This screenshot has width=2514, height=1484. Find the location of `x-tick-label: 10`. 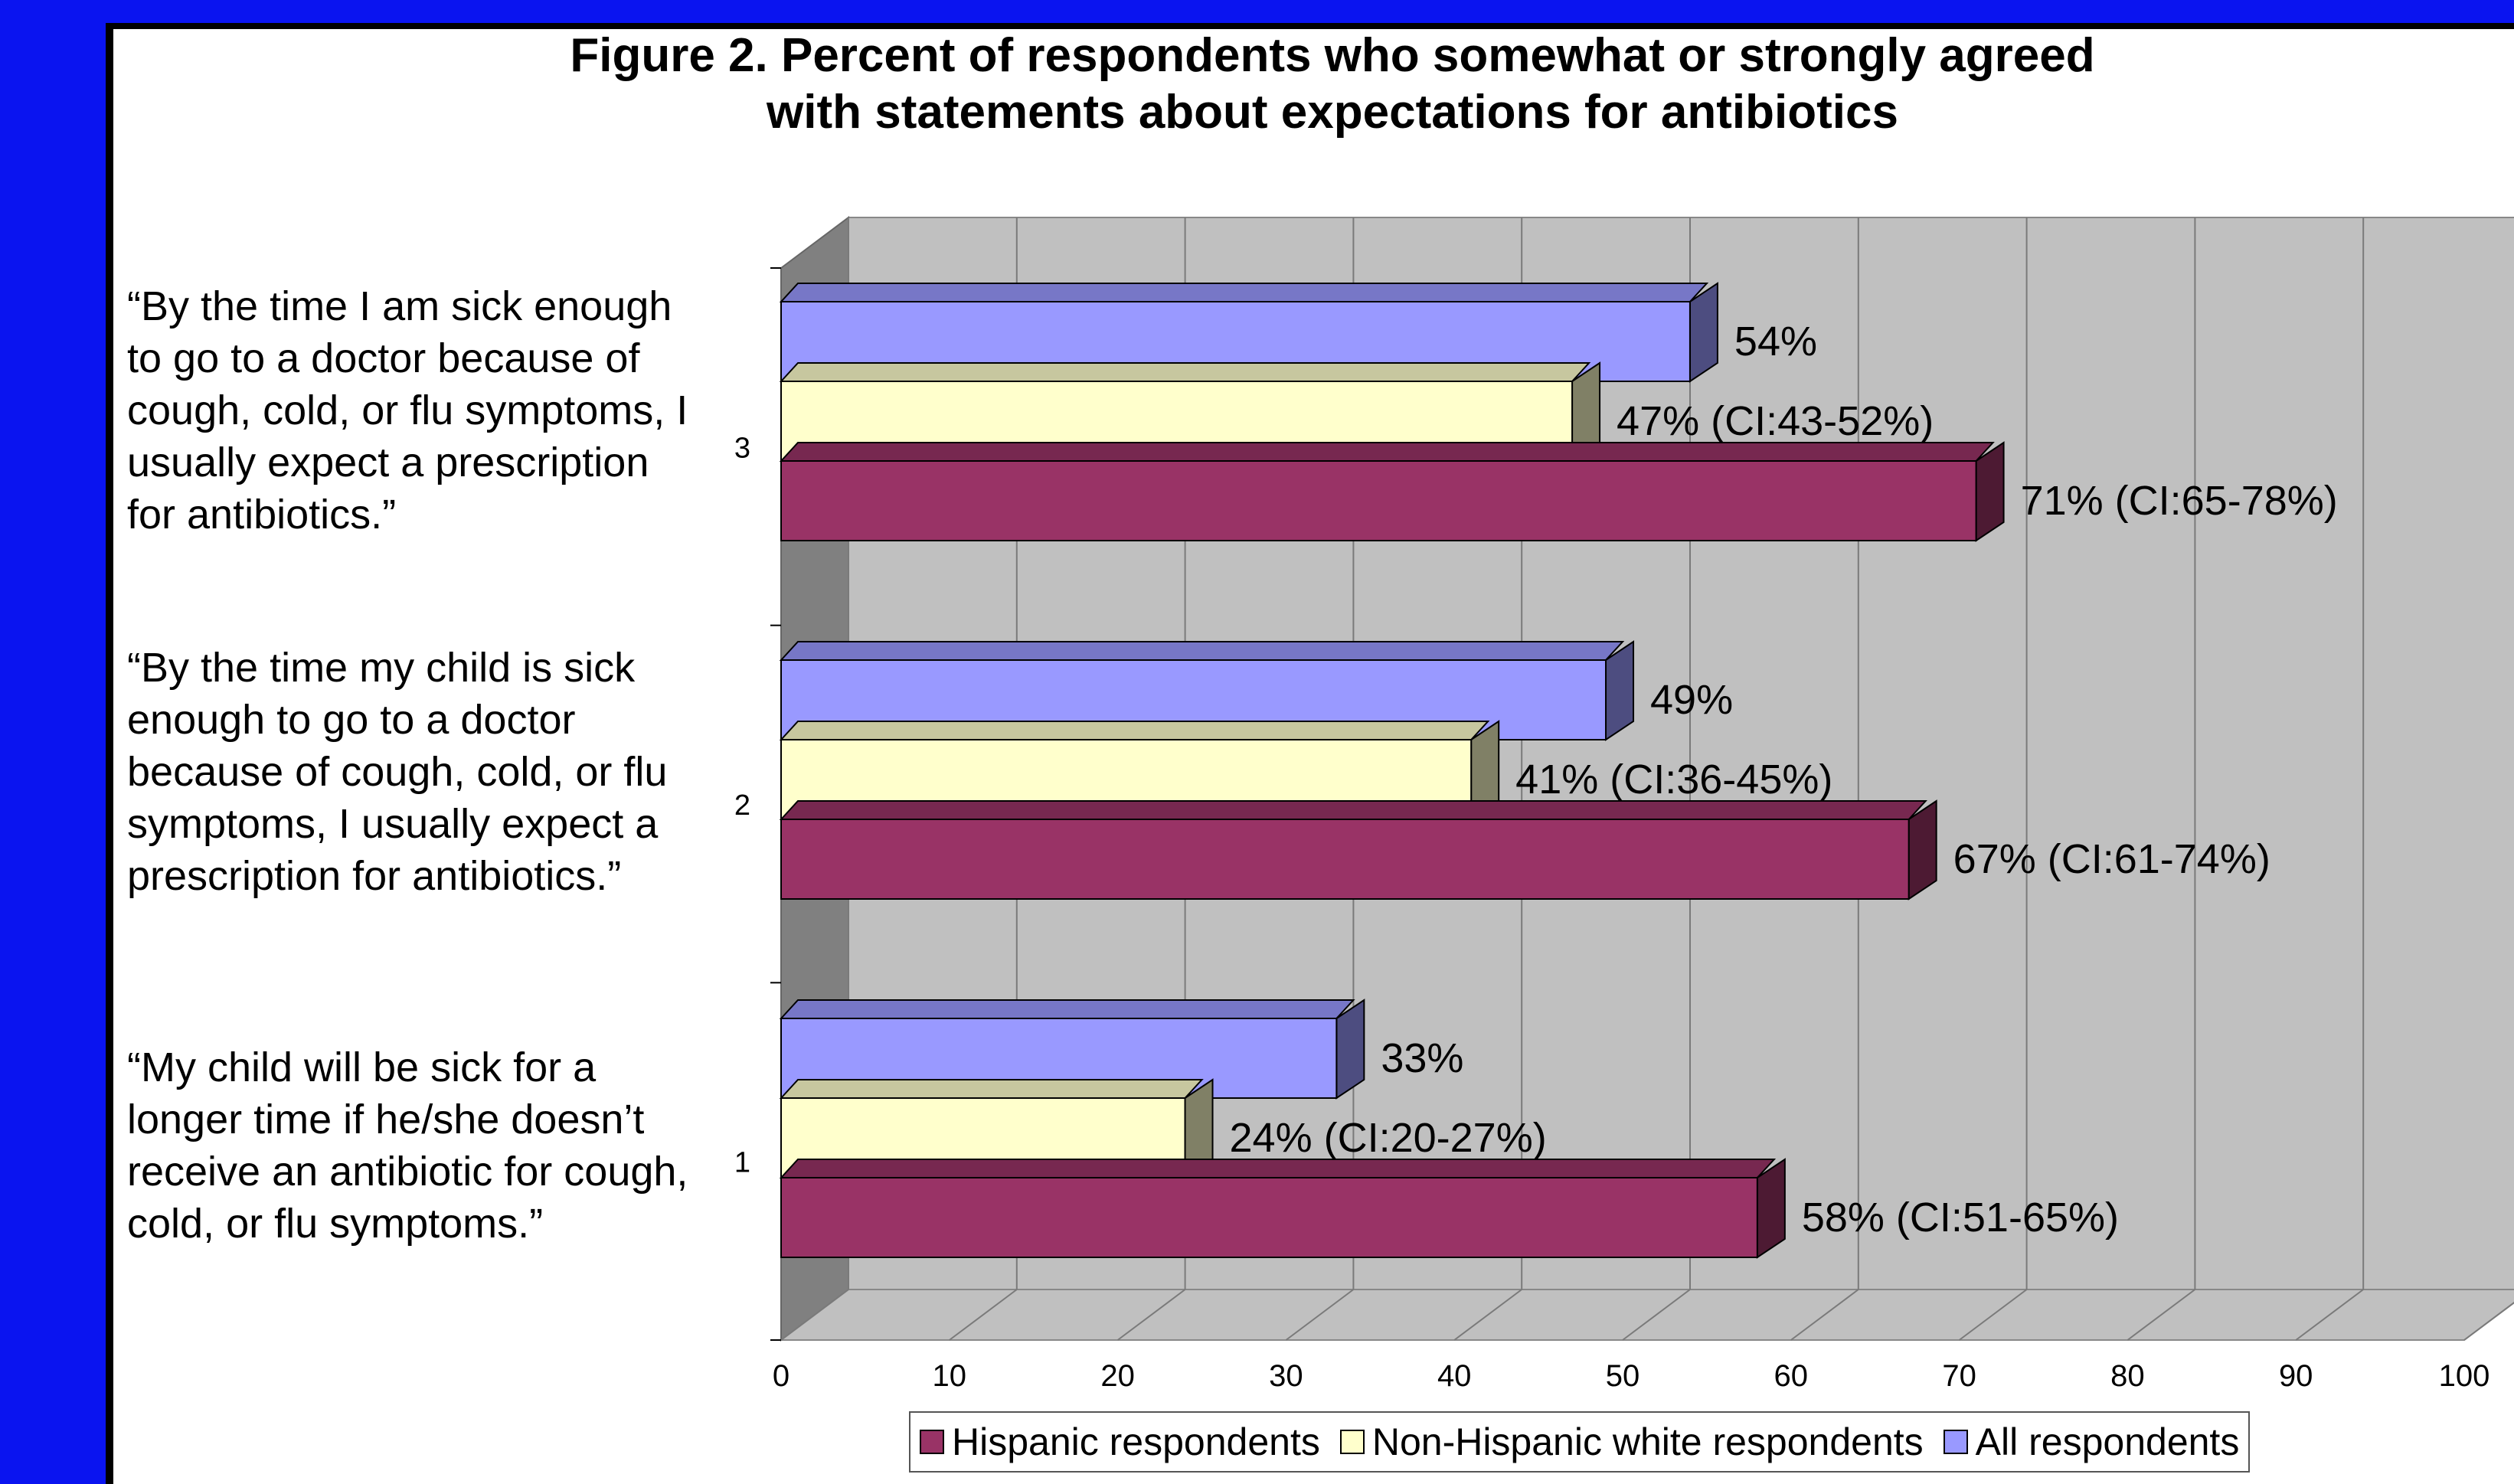

x-tick-label: 10 is located at coordinates (950, 1376).